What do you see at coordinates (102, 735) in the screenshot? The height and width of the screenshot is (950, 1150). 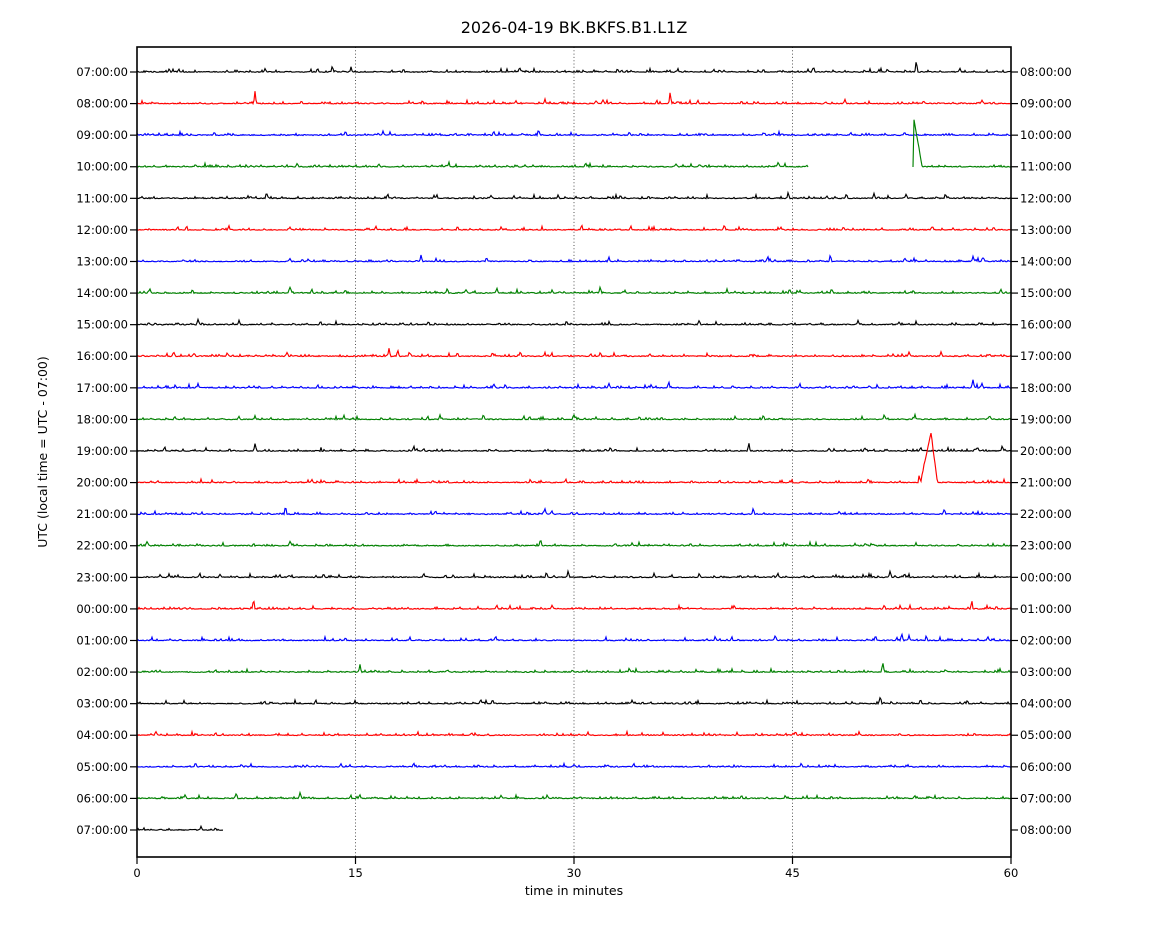 I see `utc-time-label: 04:00:00` at bounding box center [102, 735].